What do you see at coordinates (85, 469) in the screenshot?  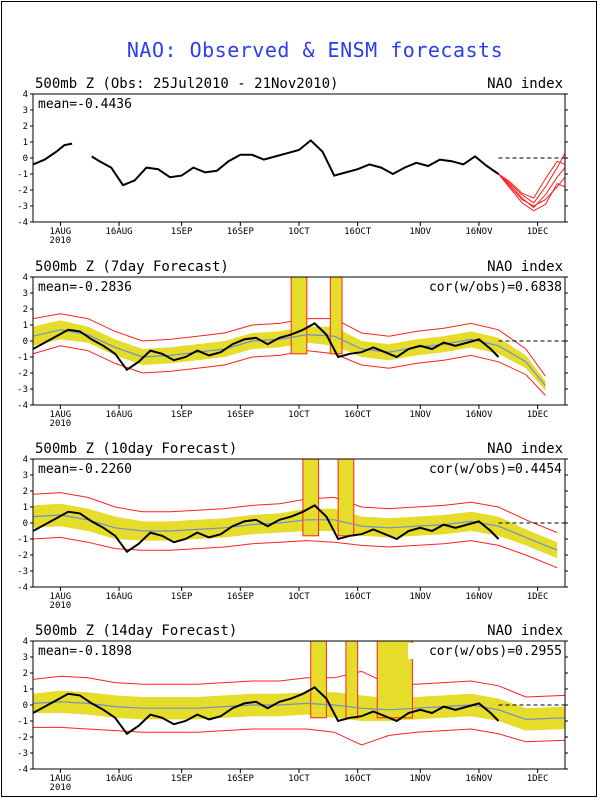 I see `mean-label: mean=-0.2260` at bounding box center [85, 469].